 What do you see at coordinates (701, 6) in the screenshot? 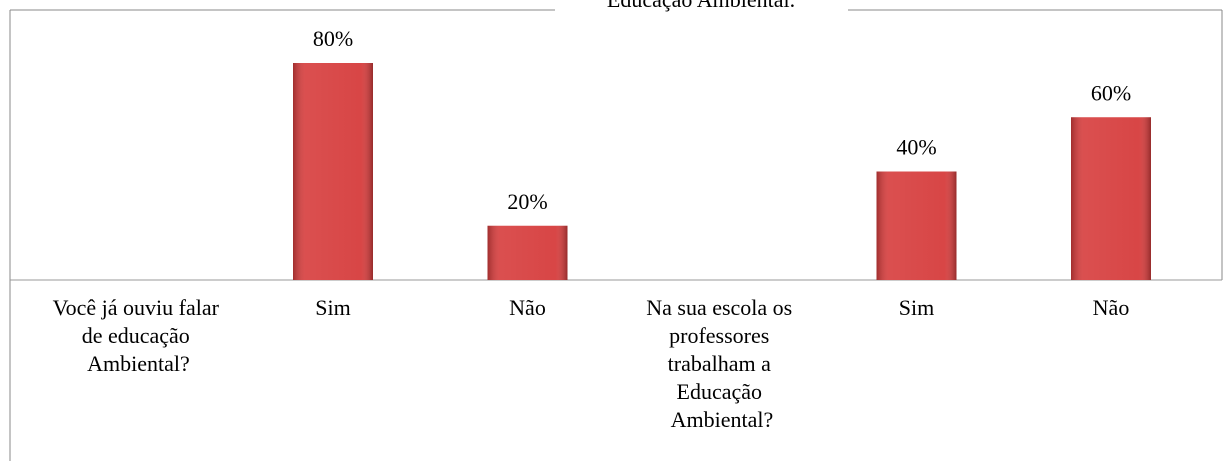
I see `chart-title: Educação Ambiental.` at bounding box center [701, 6].